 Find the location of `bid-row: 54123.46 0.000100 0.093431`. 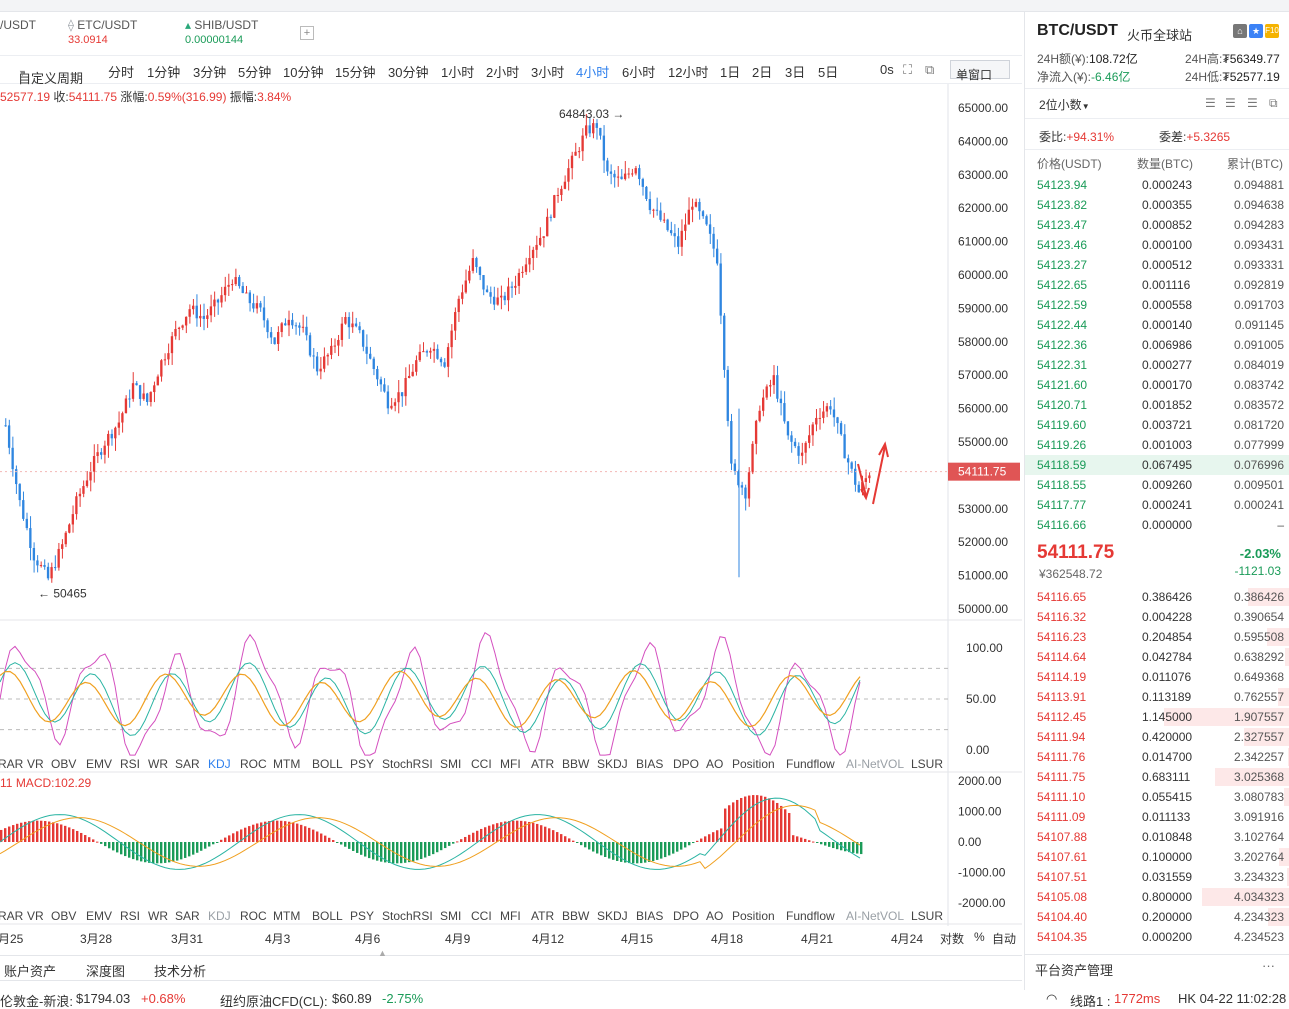

bid-row: 54123.46 0.000100 0.093431 is located at coordinates (1157, 245).